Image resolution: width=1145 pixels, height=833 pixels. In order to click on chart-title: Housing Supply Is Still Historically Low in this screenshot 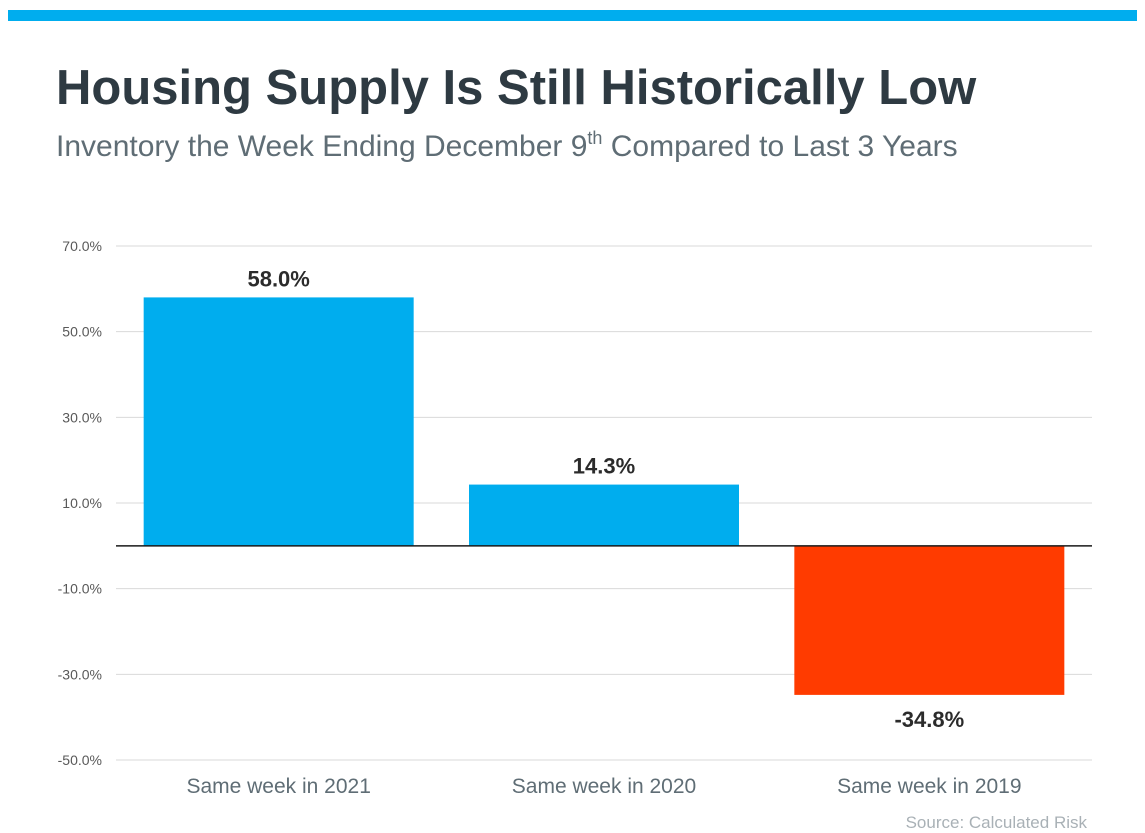, I will do `click(516, 88)`.